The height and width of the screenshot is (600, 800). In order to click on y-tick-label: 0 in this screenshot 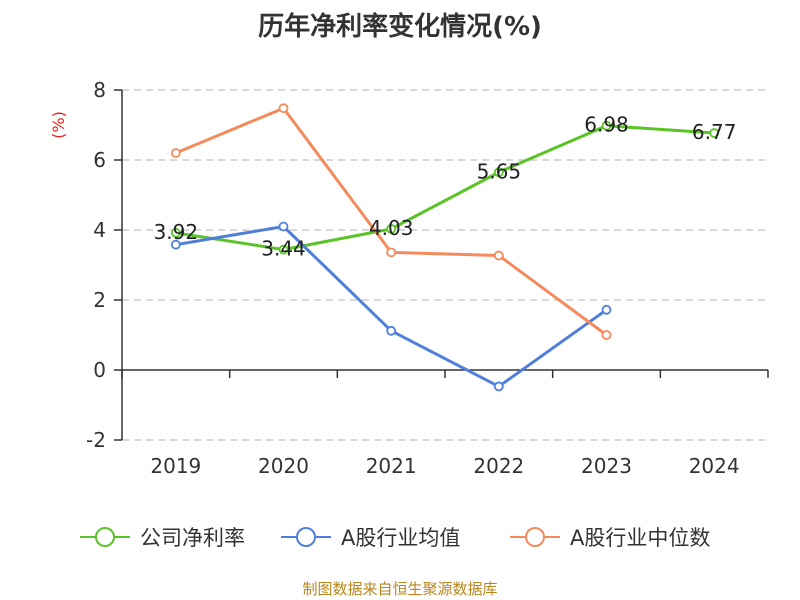, I will do `click(99, 370)`.